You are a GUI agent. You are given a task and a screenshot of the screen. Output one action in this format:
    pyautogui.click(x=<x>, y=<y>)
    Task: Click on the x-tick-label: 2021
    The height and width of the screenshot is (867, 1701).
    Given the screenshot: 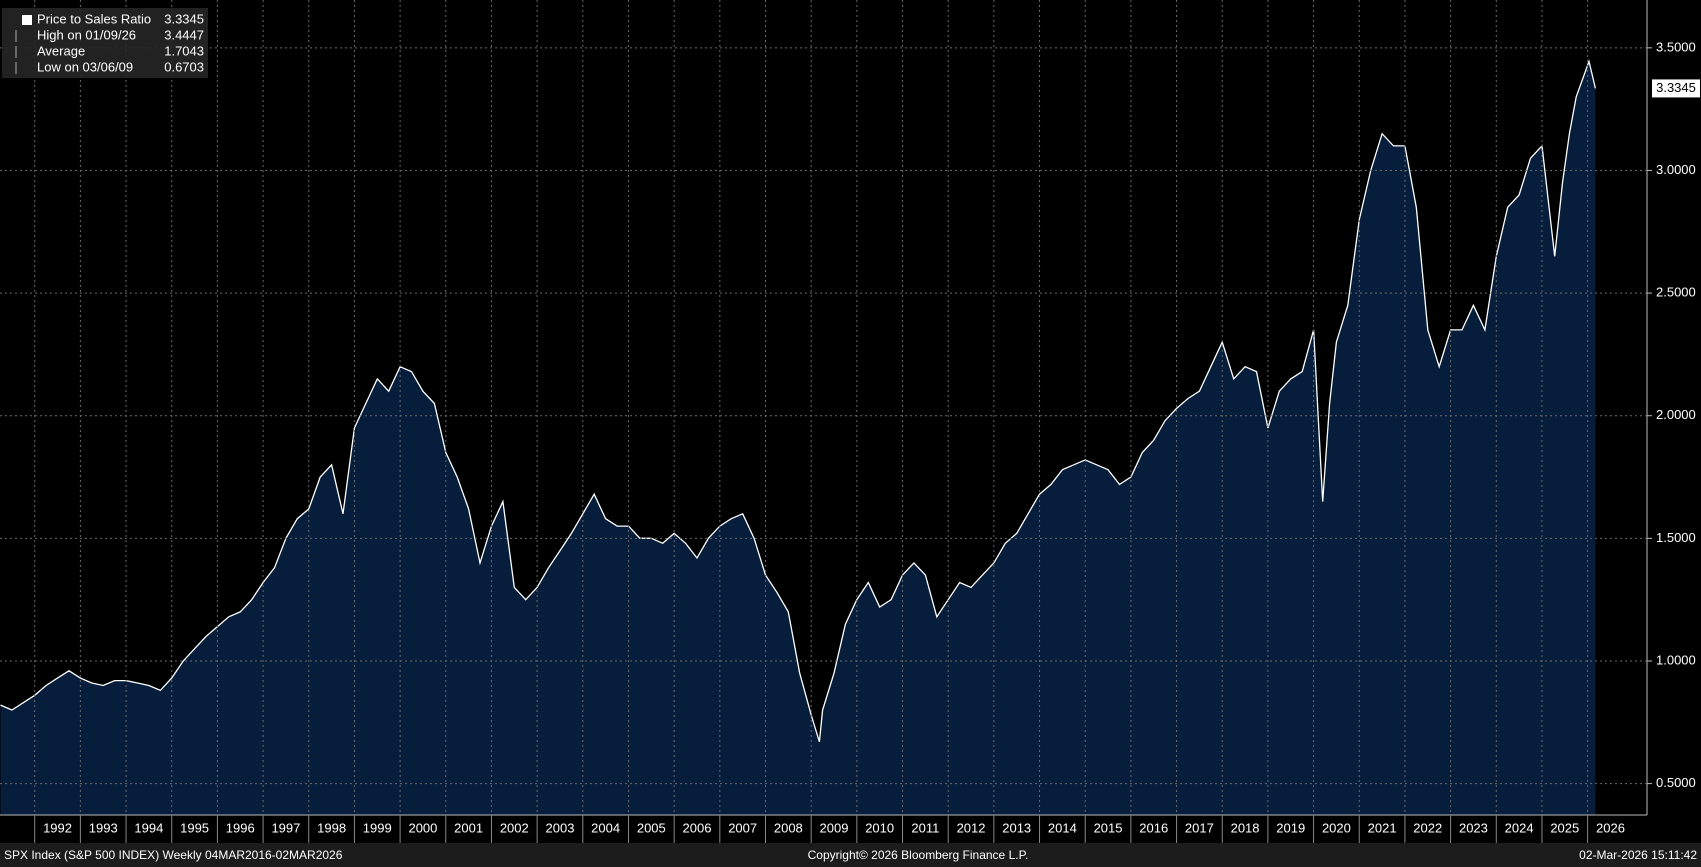 What is the action you would take?
    pyautogui.click(x=1382, y=827)
    